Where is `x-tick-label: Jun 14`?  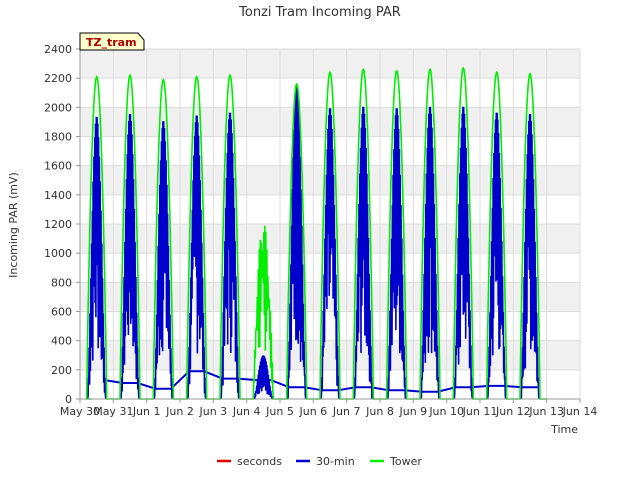 x-tick-label: Jun 14 is located at coordinates (580, 411).